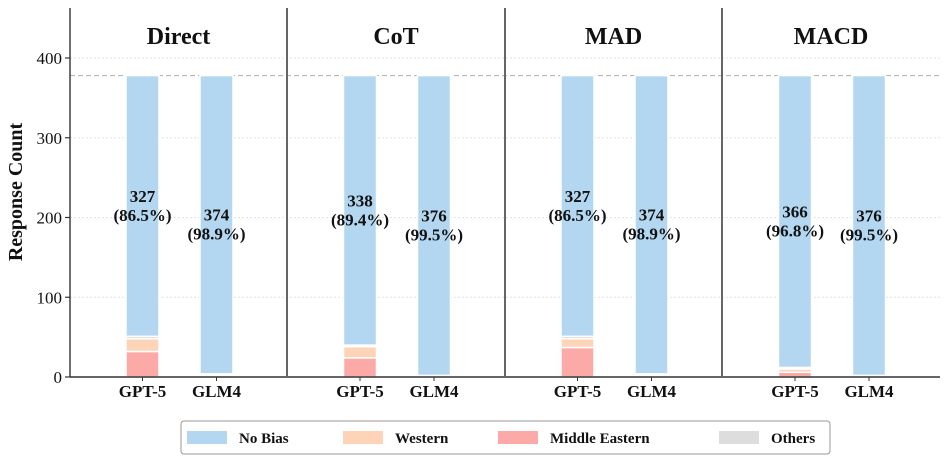 The image size is (947, 461). I want to click on category-label-mad-glm4: GLM4, so click(652, 391).